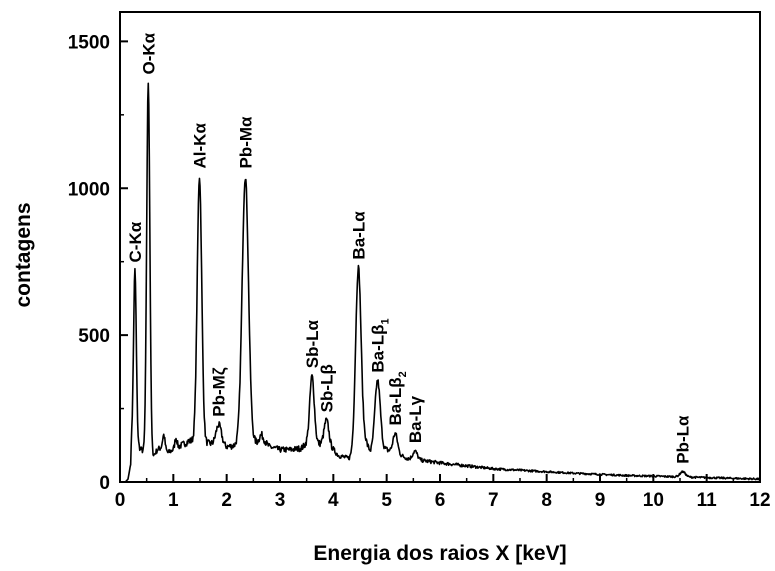 Image resolution: width=775 pixels, height=571 pixels. Describe the element at coordinates (23, 254) in the screenshot. I see `y-axis-title: contagens` at that location.